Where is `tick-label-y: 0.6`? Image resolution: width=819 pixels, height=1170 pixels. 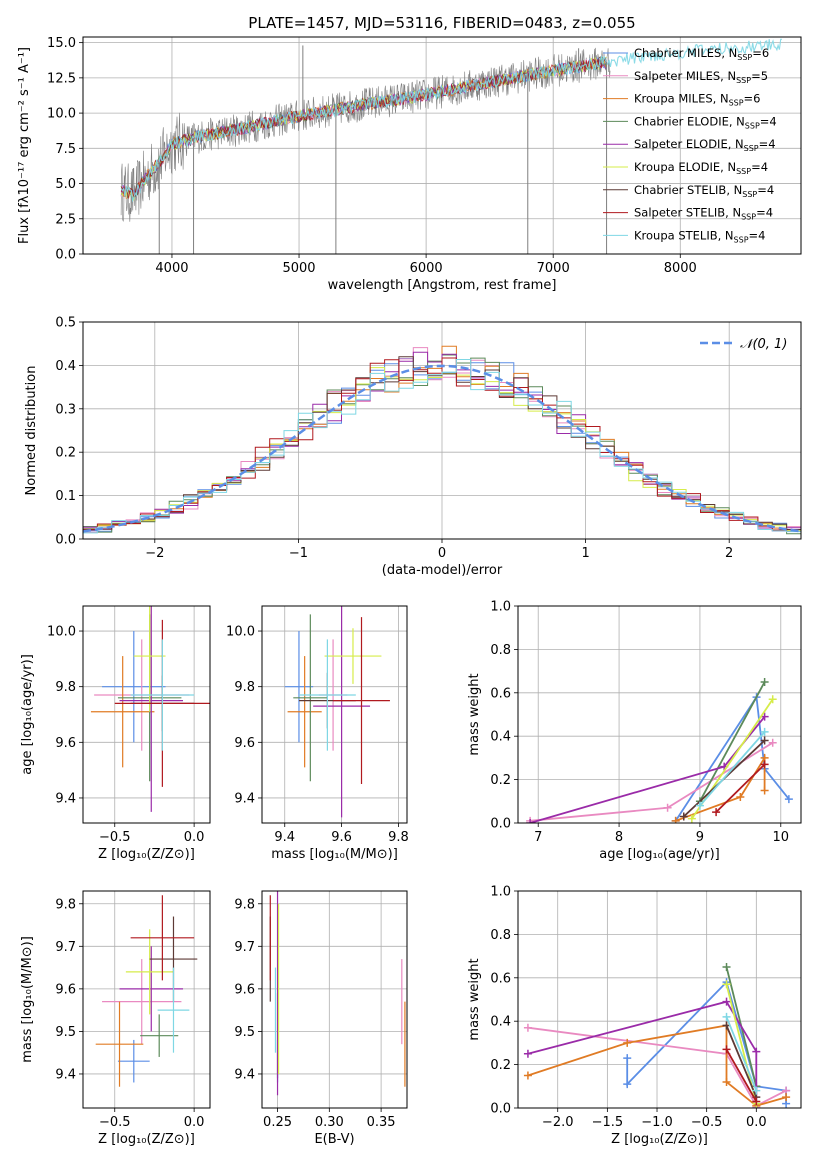 tick-label-y: 0.6 is located at coordinates (500, 978).